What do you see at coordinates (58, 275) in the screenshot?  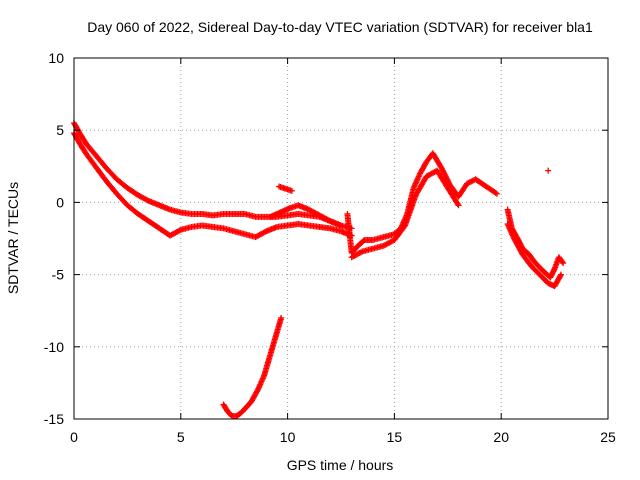 I see `y-tick-label: -5` at bounding box center [58, 275].